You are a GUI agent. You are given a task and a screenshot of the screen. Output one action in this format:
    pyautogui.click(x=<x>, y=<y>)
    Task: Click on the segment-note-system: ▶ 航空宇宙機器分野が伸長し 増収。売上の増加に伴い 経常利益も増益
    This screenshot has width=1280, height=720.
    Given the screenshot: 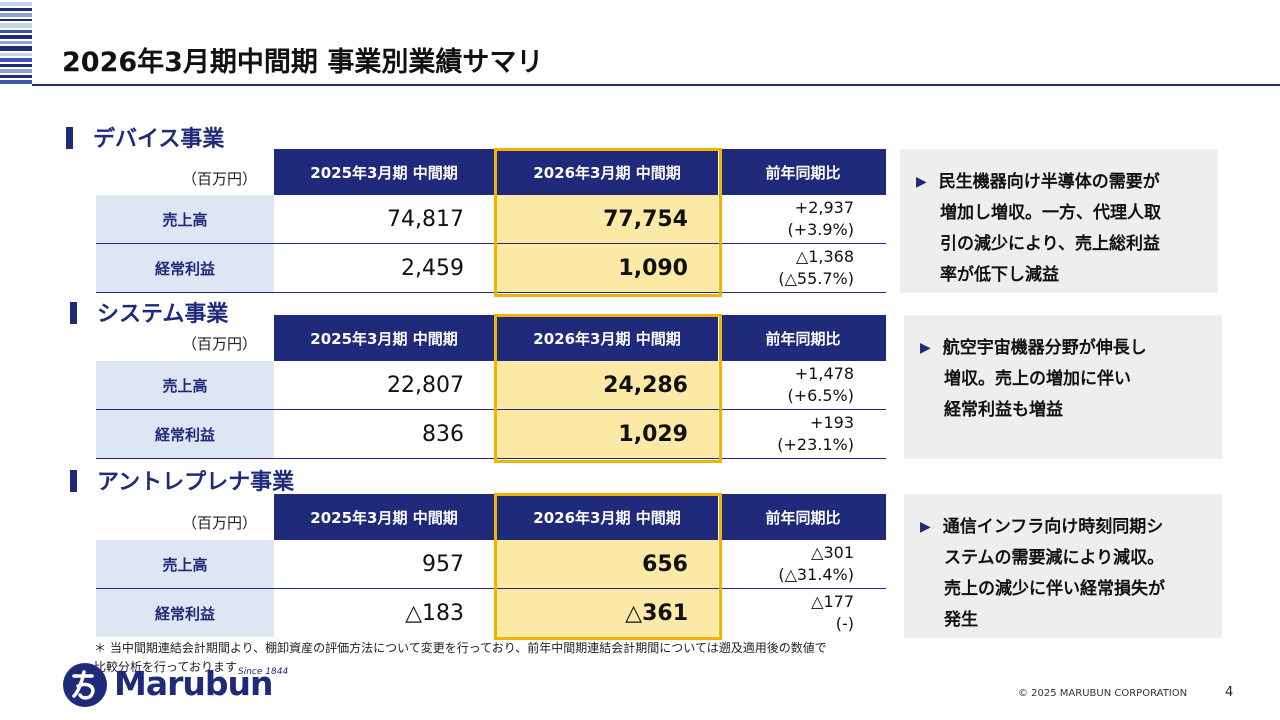 What is the action you would take?
    pyautogui.click(x=1063, y=387)
    